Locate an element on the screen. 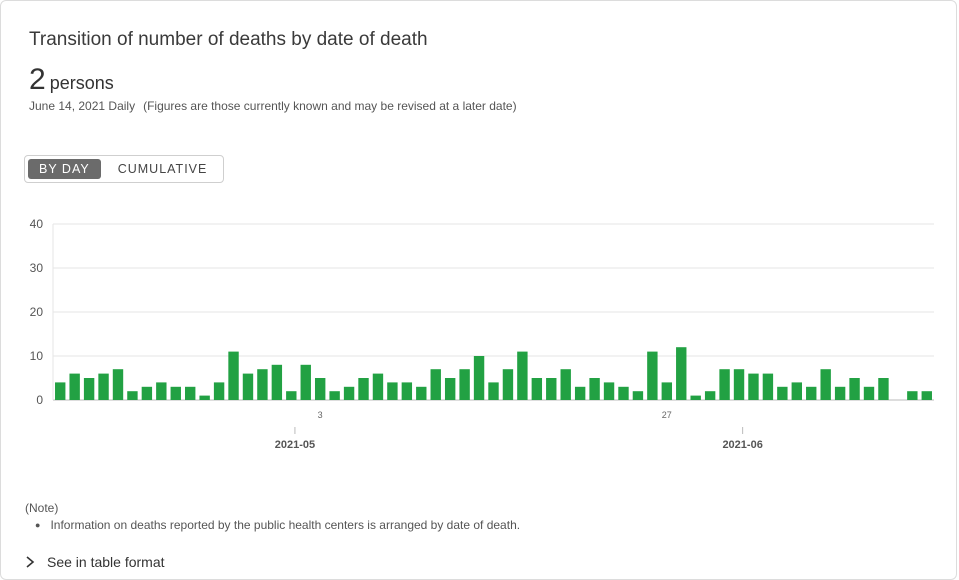  x-month-tick-label: 2021-05 is located at coordinates (295, 445).